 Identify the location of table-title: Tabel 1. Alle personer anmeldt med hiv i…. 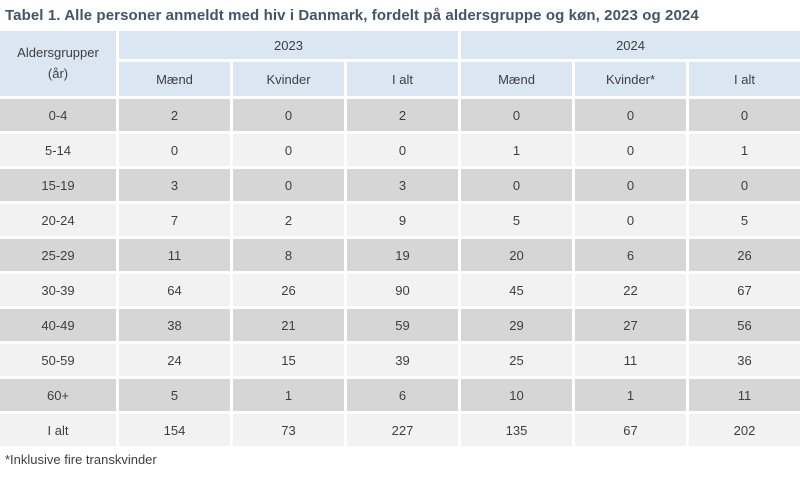
(352, 15).